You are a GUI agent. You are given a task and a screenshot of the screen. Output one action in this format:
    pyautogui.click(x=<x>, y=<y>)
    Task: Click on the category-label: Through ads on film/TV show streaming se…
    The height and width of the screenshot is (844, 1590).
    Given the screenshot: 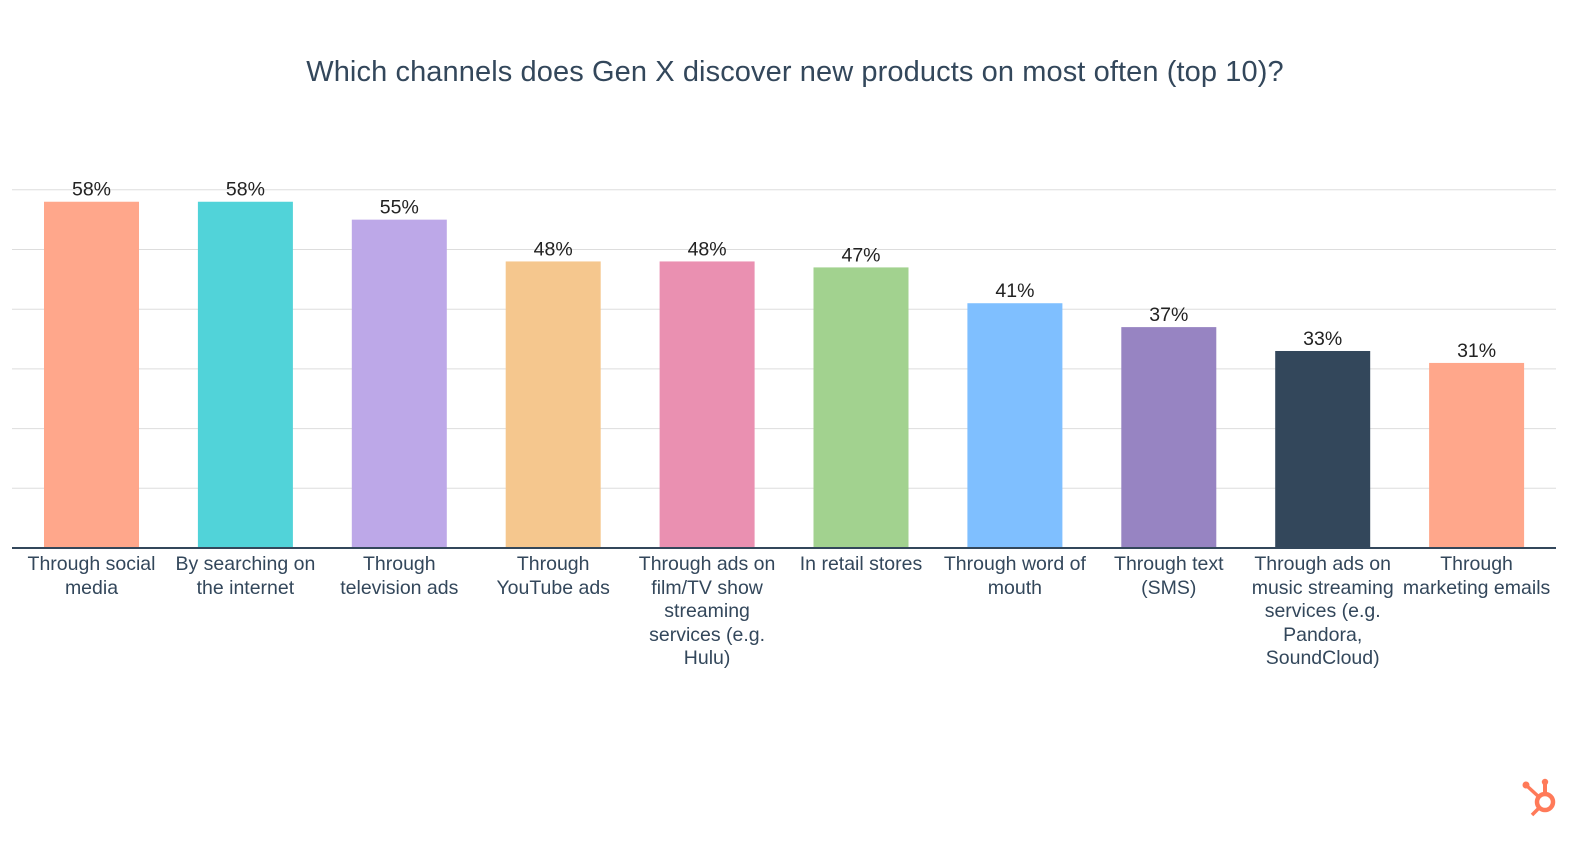 What is the action you would take?
    pyautogui.click(x=707, y=611)
    